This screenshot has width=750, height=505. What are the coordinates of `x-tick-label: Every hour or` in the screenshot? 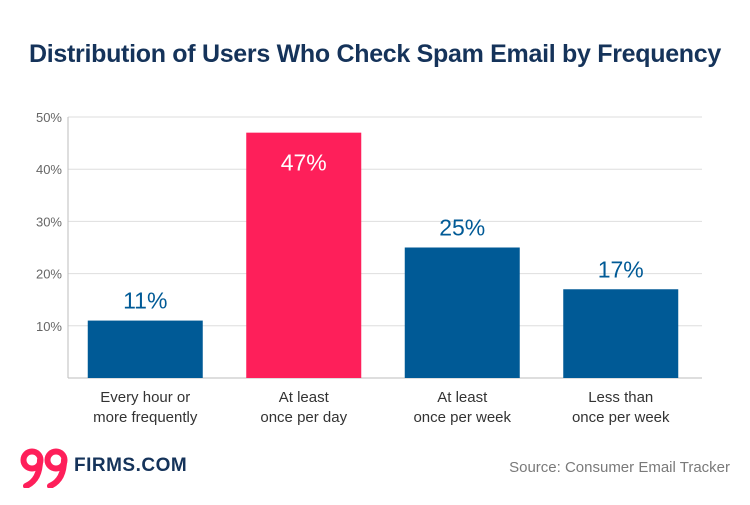 It's located at (145, 397).